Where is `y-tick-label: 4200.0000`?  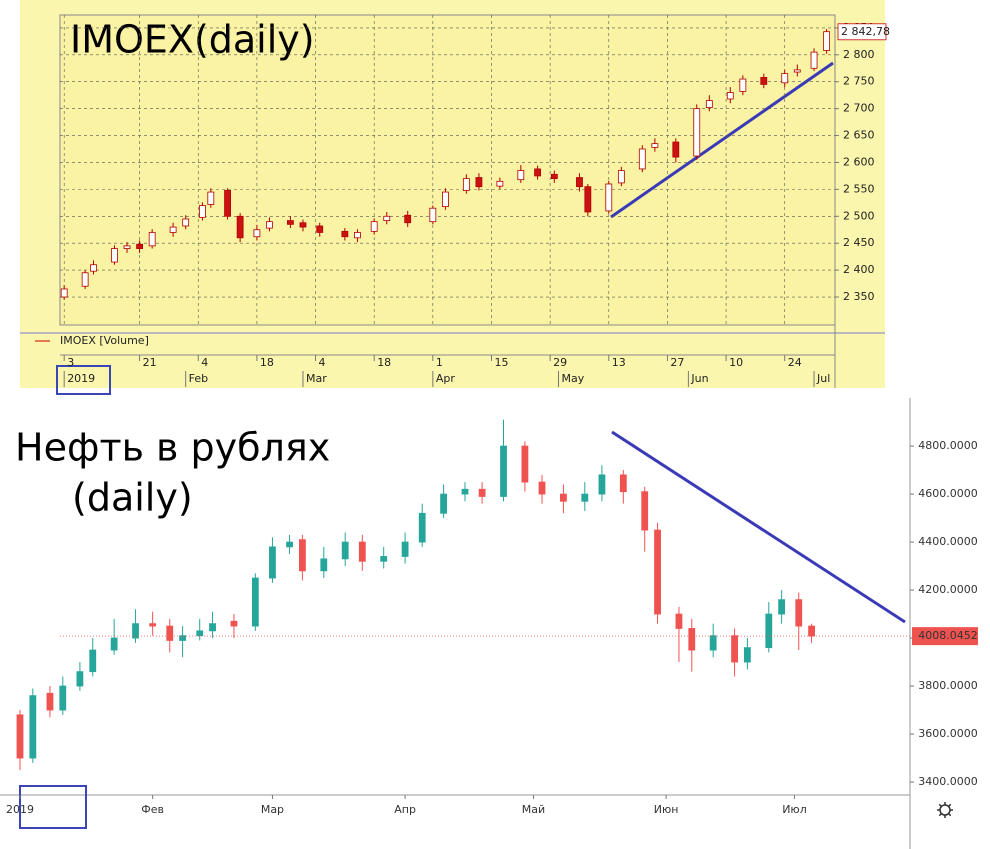 y-tick-label: 4200.0000 is located at coordinates (948, 589).